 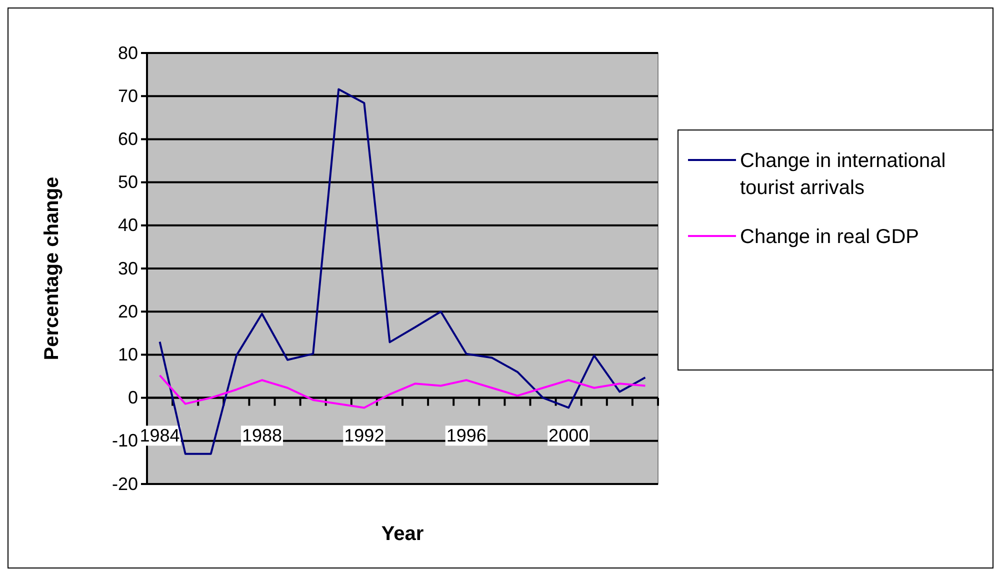 What do you see at coordinates (402, 534) in the screenshot?
I see `x-axis-title: Year` at bounding box center [402, 534].